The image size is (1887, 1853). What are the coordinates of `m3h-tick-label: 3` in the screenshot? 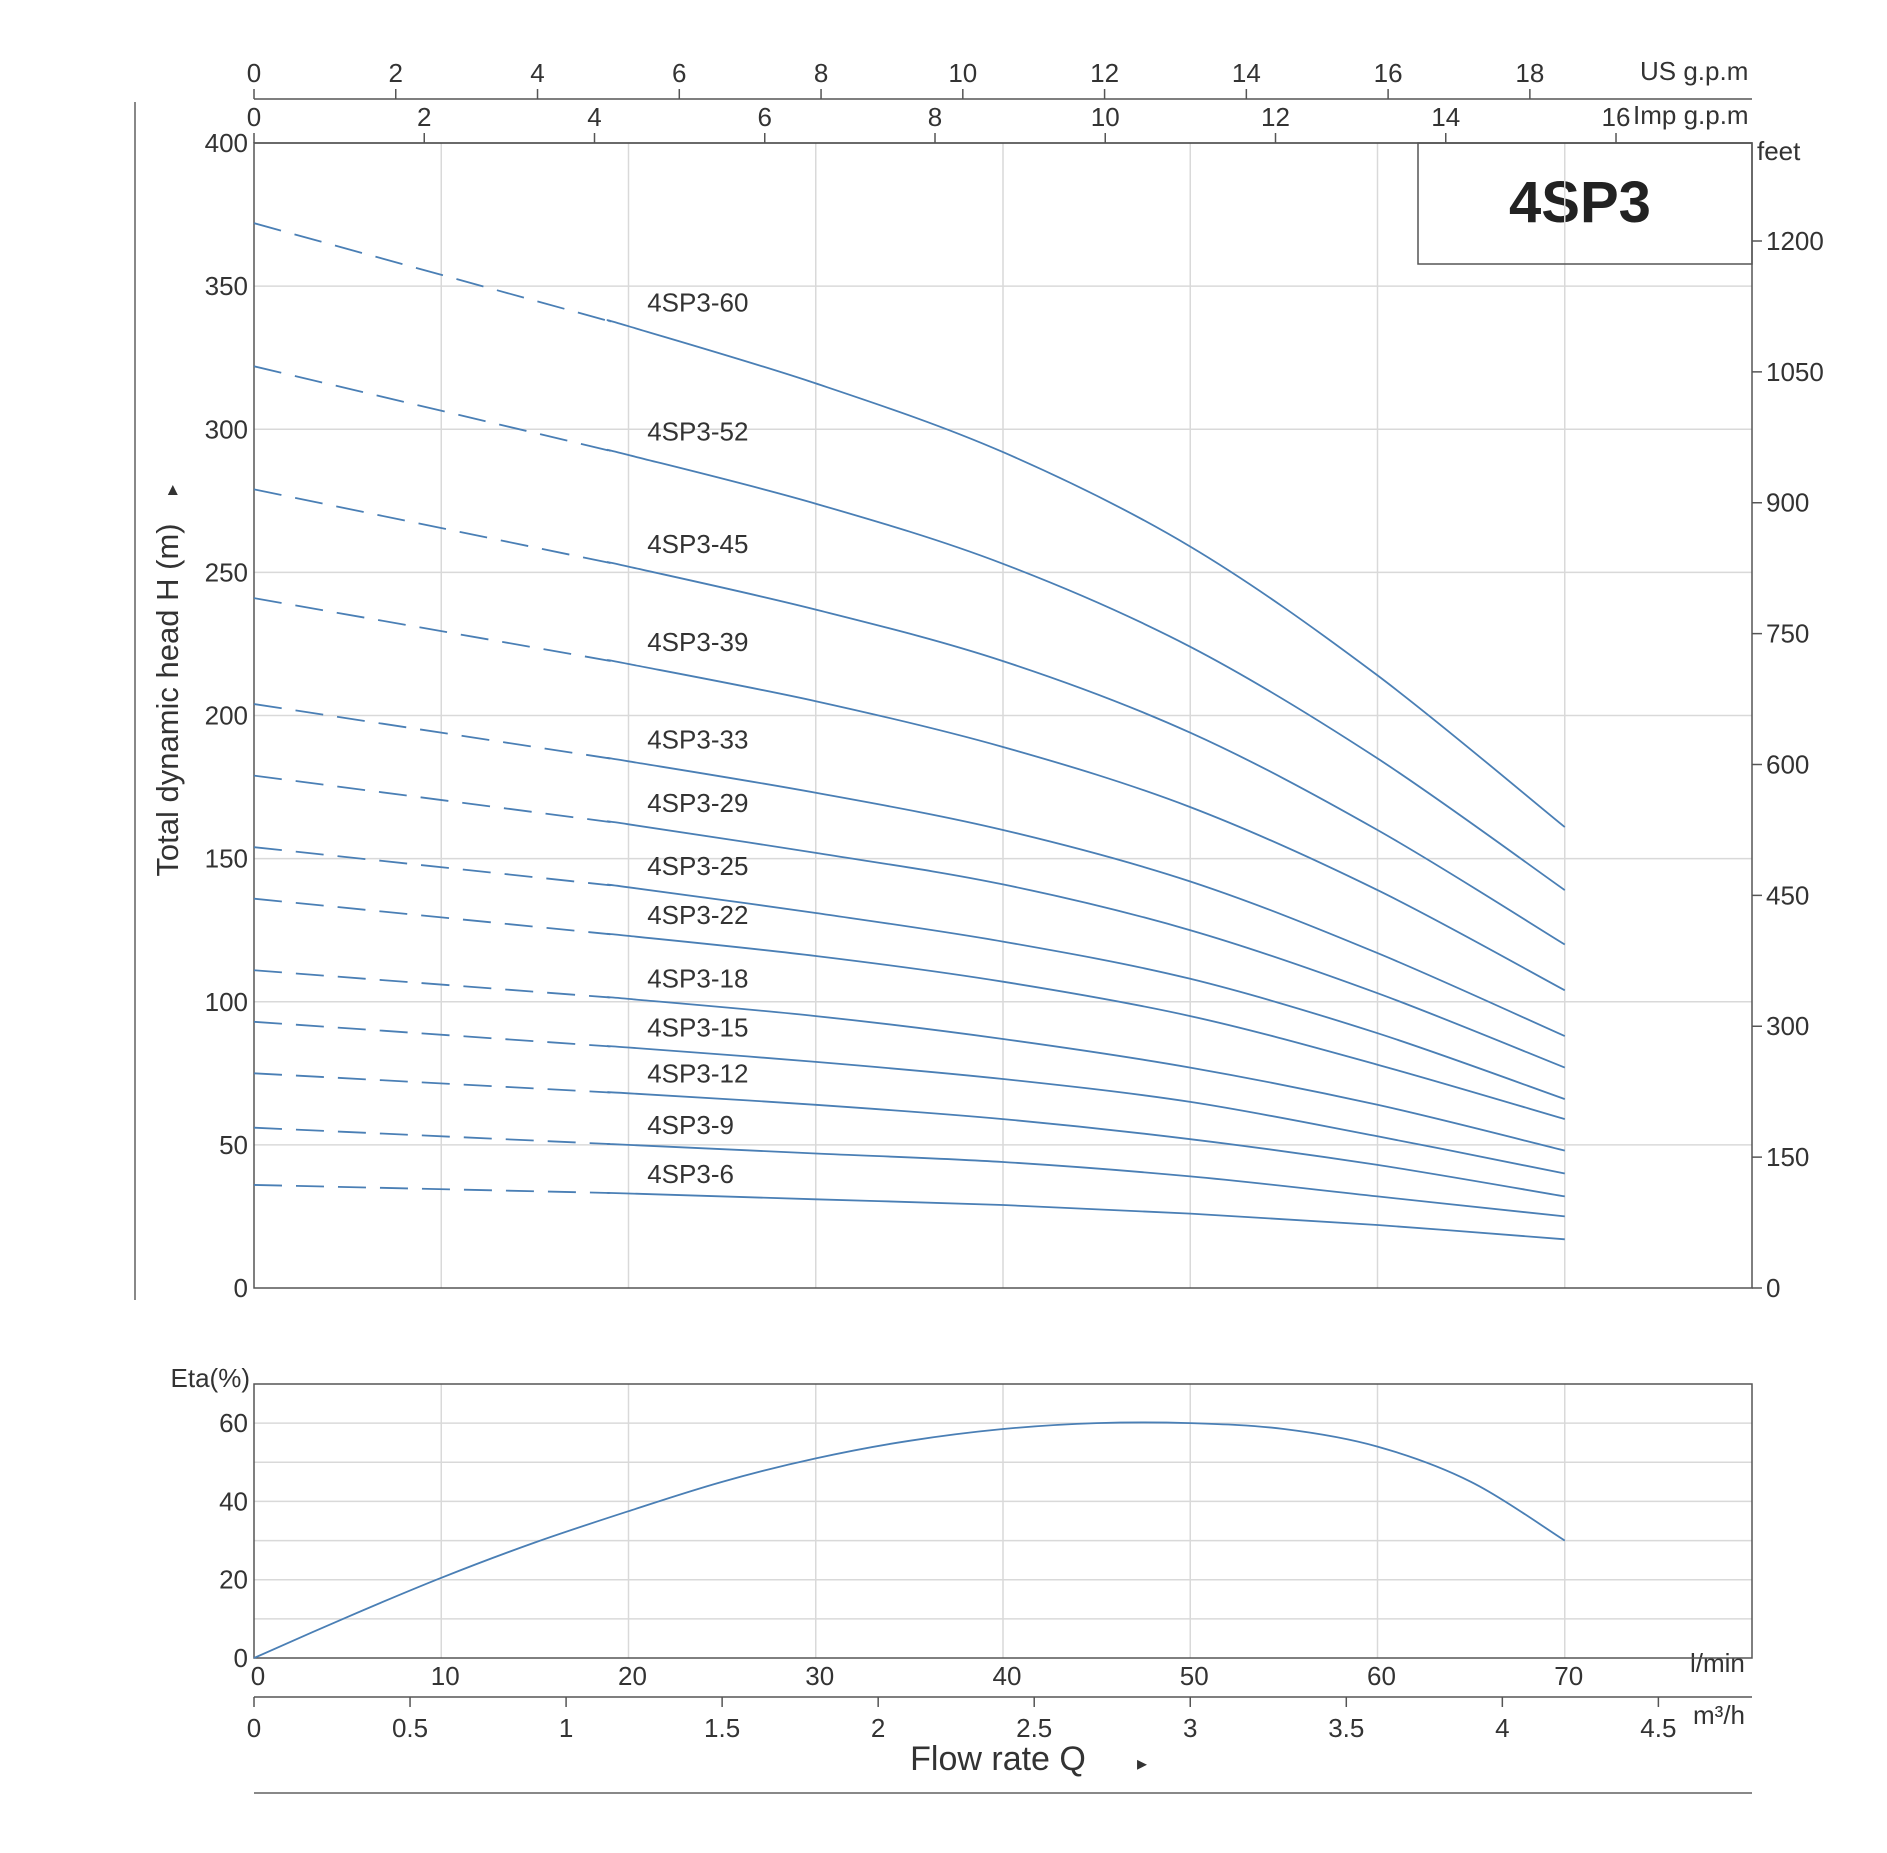 It's located at (1190, 1728).